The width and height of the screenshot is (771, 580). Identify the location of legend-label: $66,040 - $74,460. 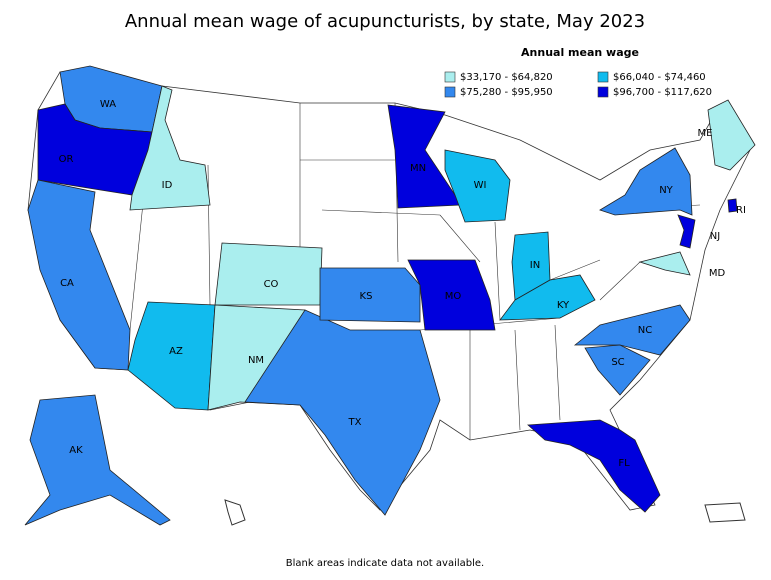
(659, 77).